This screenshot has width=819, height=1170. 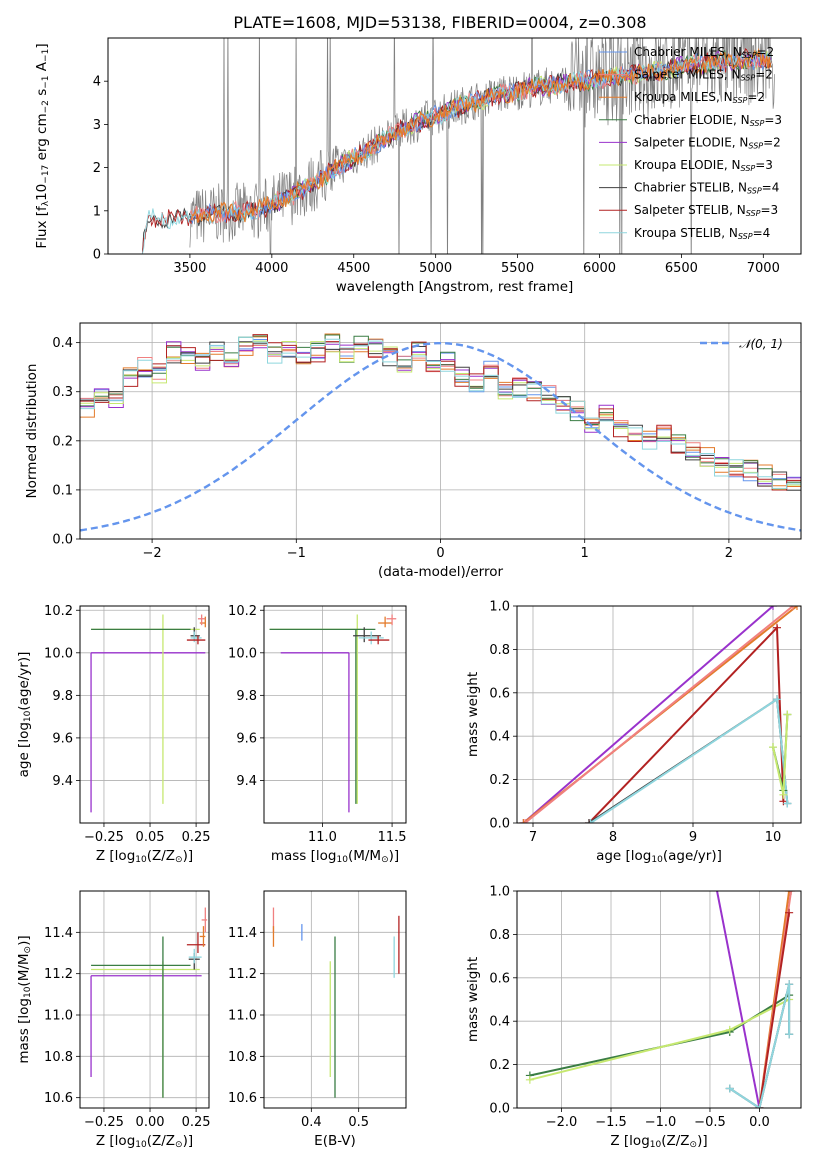 What do you see at coordinates (613, 837) in the screenshot?
I see `x-tick-label: 8` at bounding box center [613, 837].